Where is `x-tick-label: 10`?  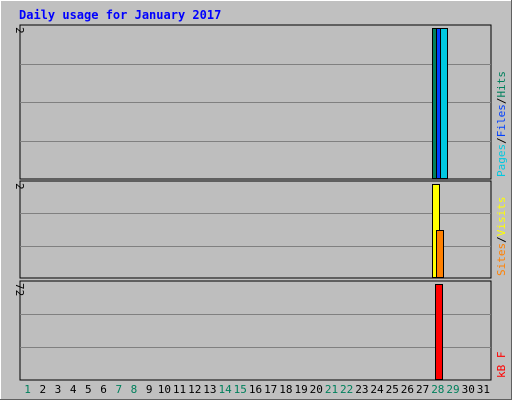
x-tick-label: 10 is located at coordinates (164, 389).